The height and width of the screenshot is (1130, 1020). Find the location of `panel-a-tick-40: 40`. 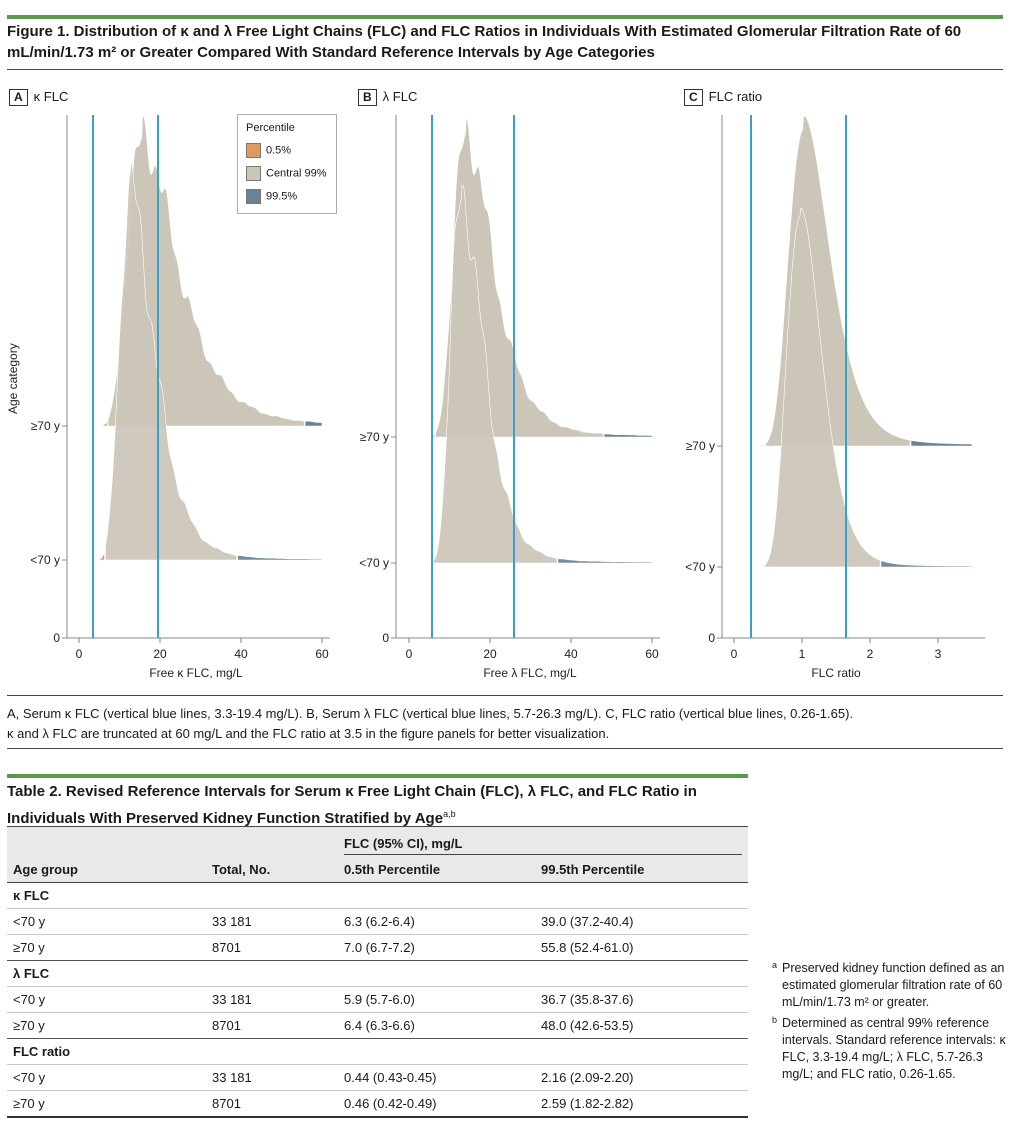

panel-a-tick-40: 40 is located at coordinates (241, 654).